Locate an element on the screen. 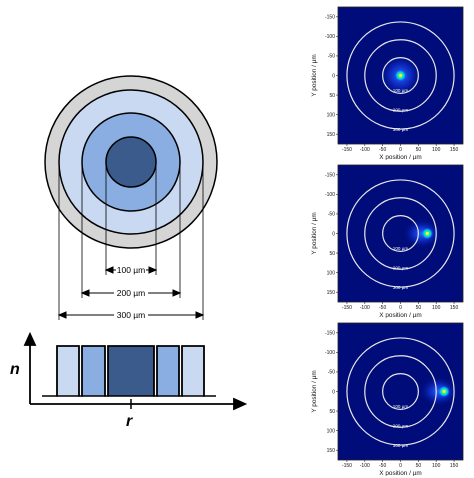 This screenshot has height=478, width=474. plot-background is located at coordinates (400, 233).